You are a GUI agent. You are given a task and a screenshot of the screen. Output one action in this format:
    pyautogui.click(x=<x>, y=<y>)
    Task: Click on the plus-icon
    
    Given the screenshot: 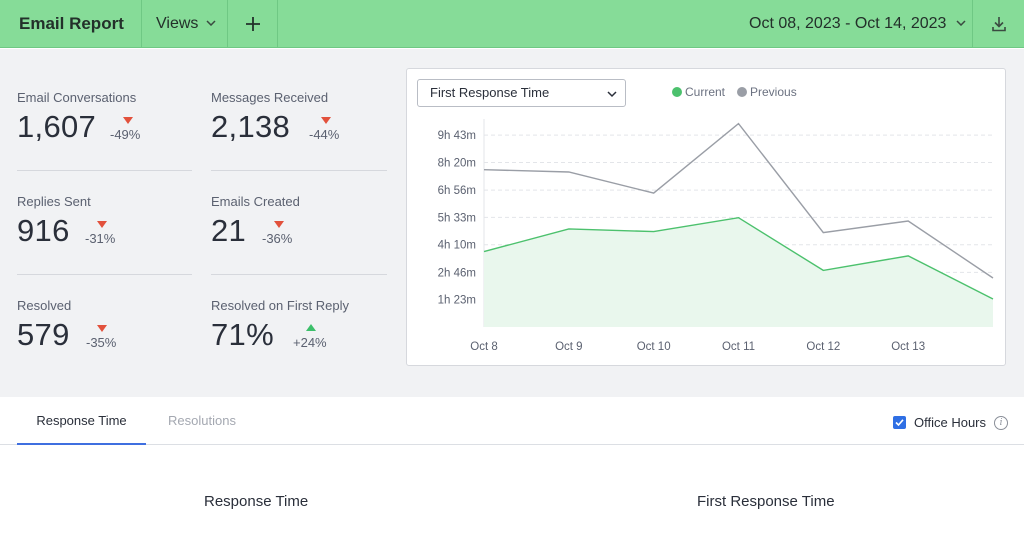 What is the action you would take?
    pyautogui.click(x=252, y=24)
    